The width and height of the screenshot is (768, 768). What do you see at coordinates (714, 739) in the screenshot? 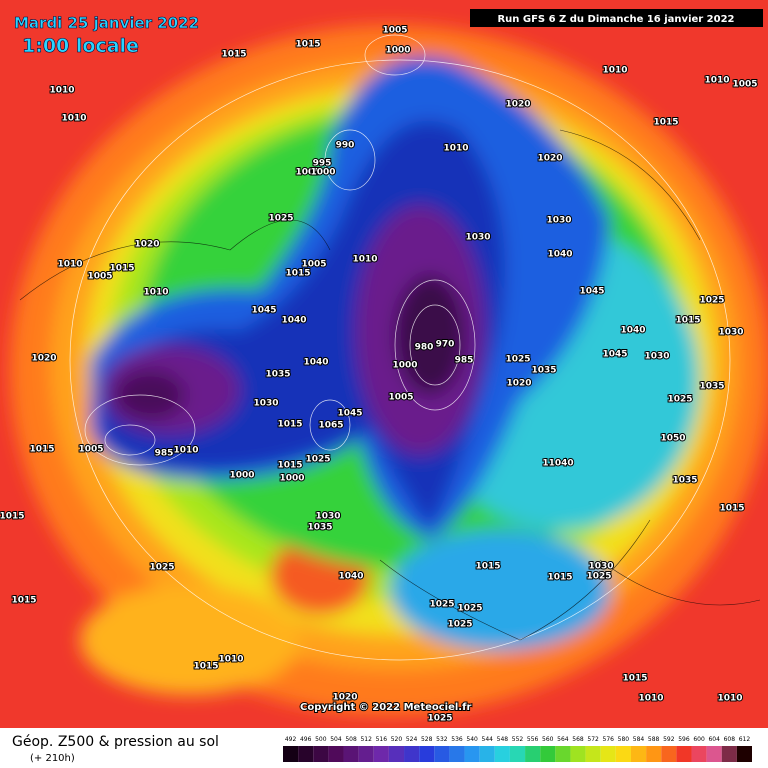
I see `colorbar-label: 604` at bounding box center [714, 739].